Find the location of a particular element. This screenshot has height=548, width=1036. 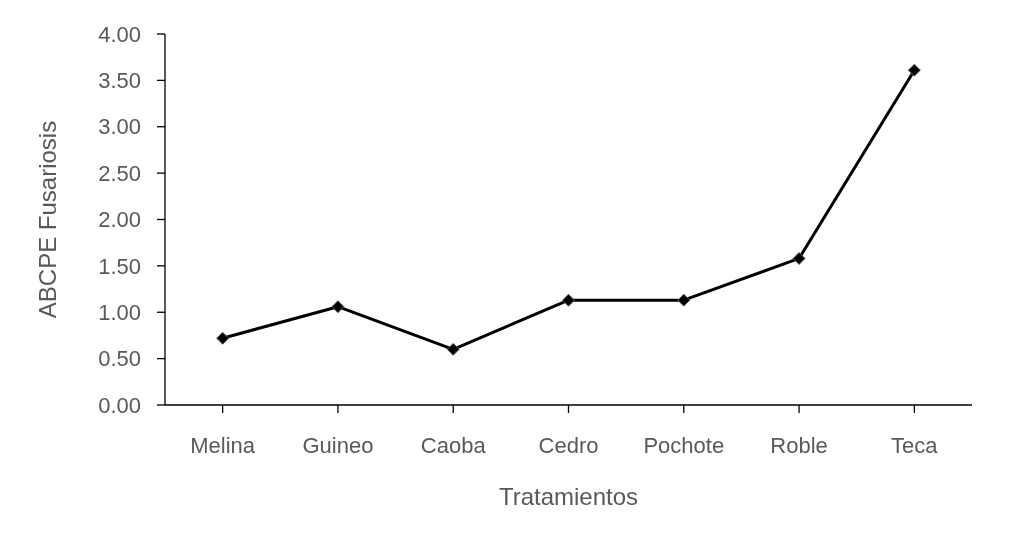

x-tick-label: Teca is located at coordinates (915, 445).